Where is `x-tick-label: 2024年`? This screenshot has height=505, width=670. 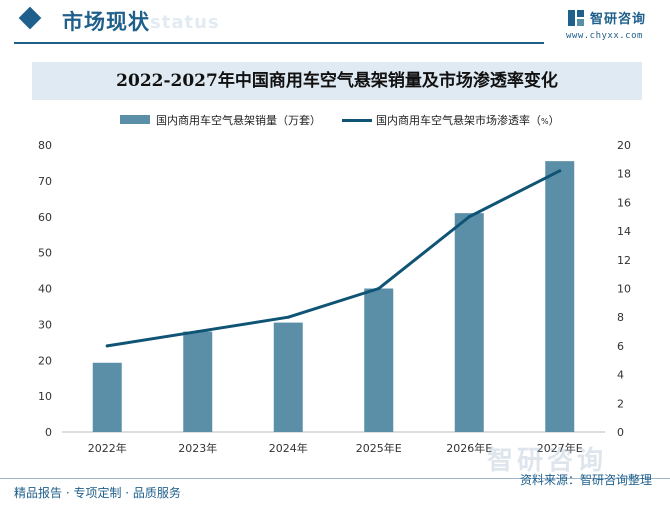
x-tick-label: 2024年 is located at coordinates (288, 448).